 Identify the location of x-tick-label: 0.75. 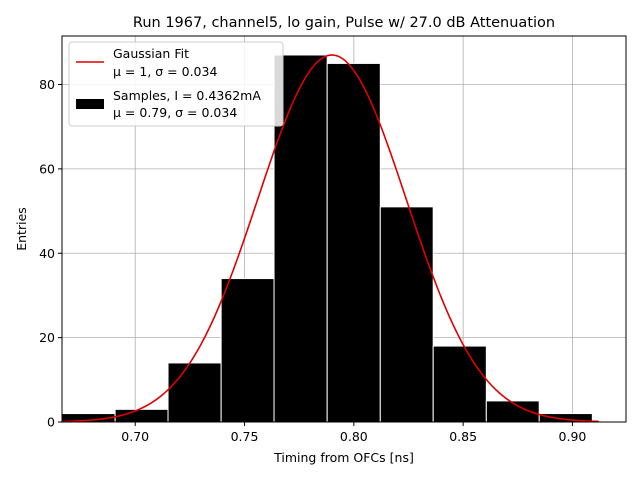
(245, 436).